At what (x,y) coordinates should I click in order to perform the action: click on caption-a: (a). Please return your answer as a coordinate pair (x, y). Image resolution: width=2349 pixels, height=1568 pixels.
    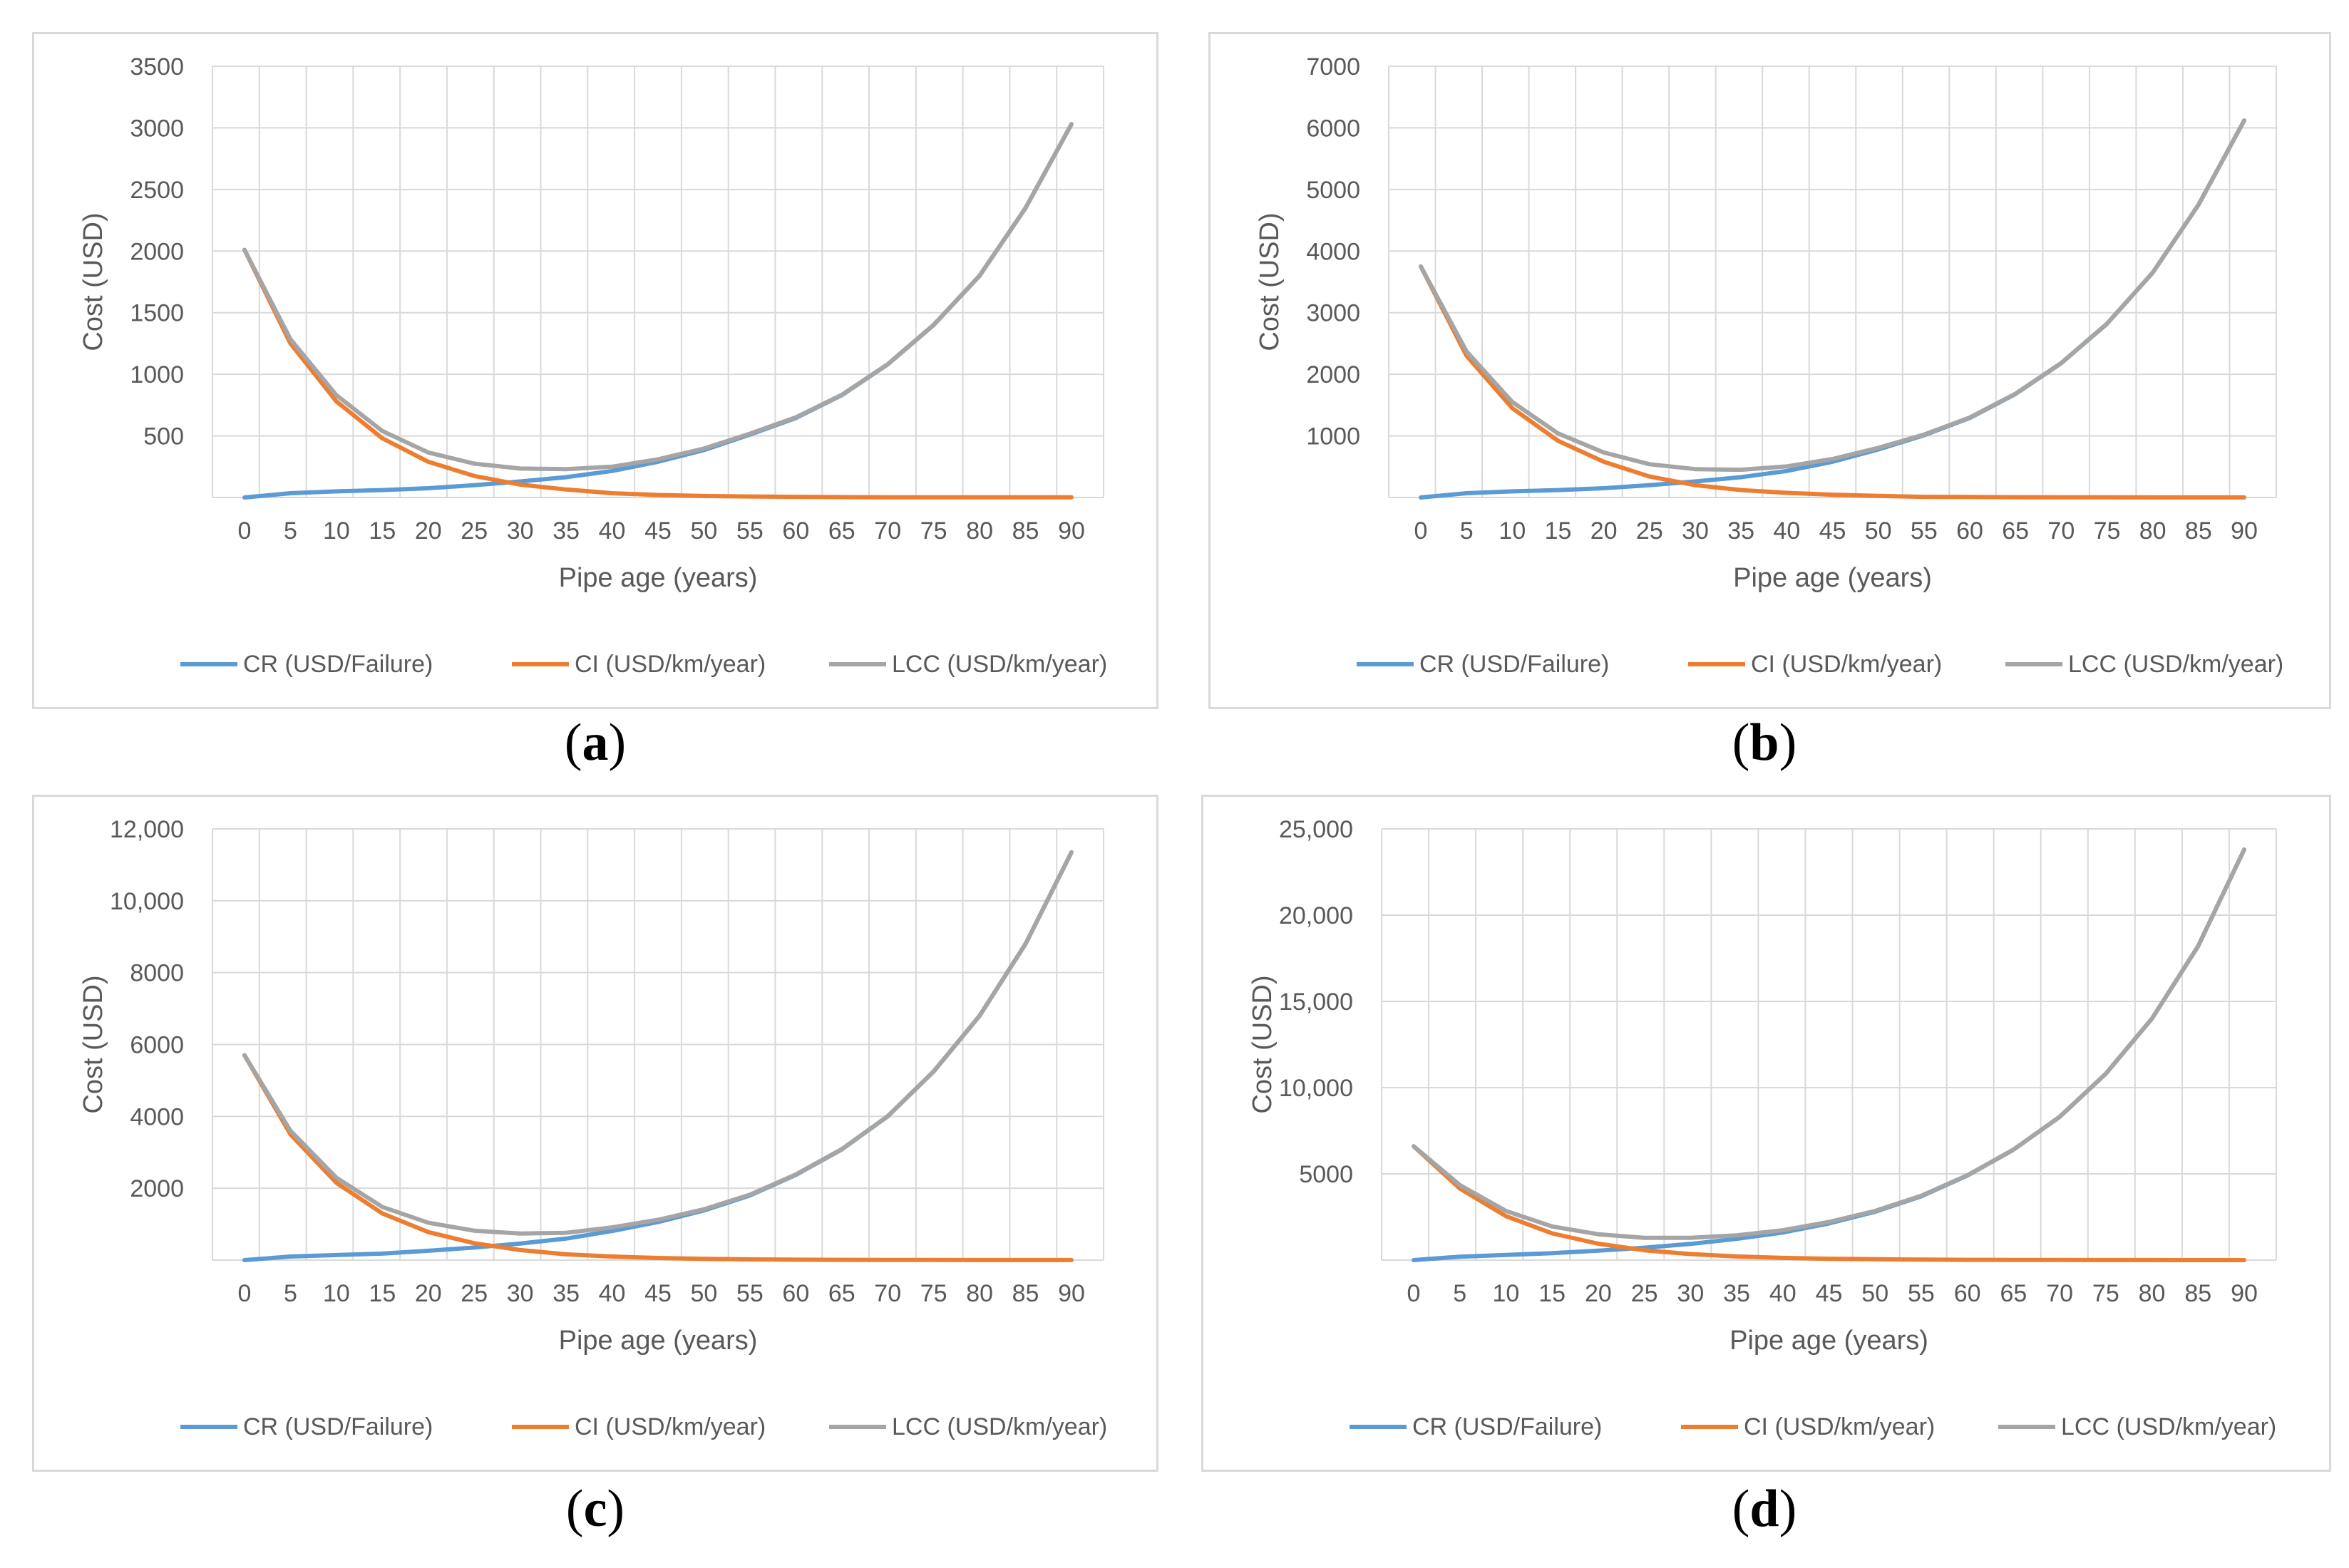
    Looking at the image, I should click on (596, 742).